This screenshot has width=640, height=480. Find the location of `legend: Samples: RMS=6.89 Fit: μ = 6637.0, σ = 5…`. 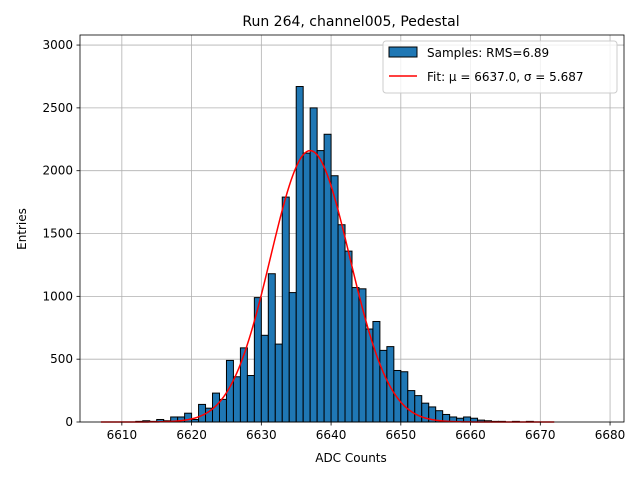

legend: Samples: RMS=6.89 Fit: μ = 6637.0, σ = 5… is located at coordinates (500, 67).